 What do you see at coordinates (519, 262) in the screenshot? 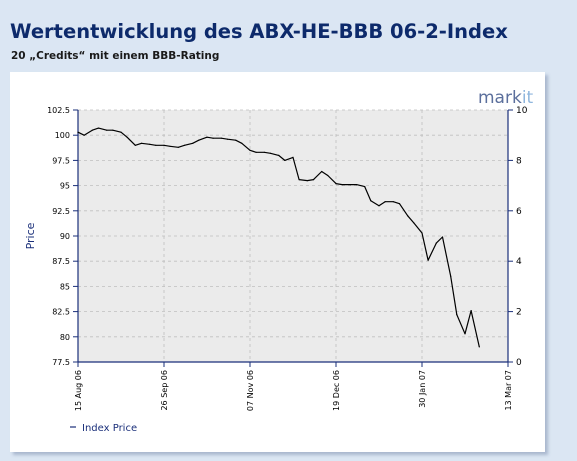
I see `y2-tick-label: 4` at bounding box center [519, 262].